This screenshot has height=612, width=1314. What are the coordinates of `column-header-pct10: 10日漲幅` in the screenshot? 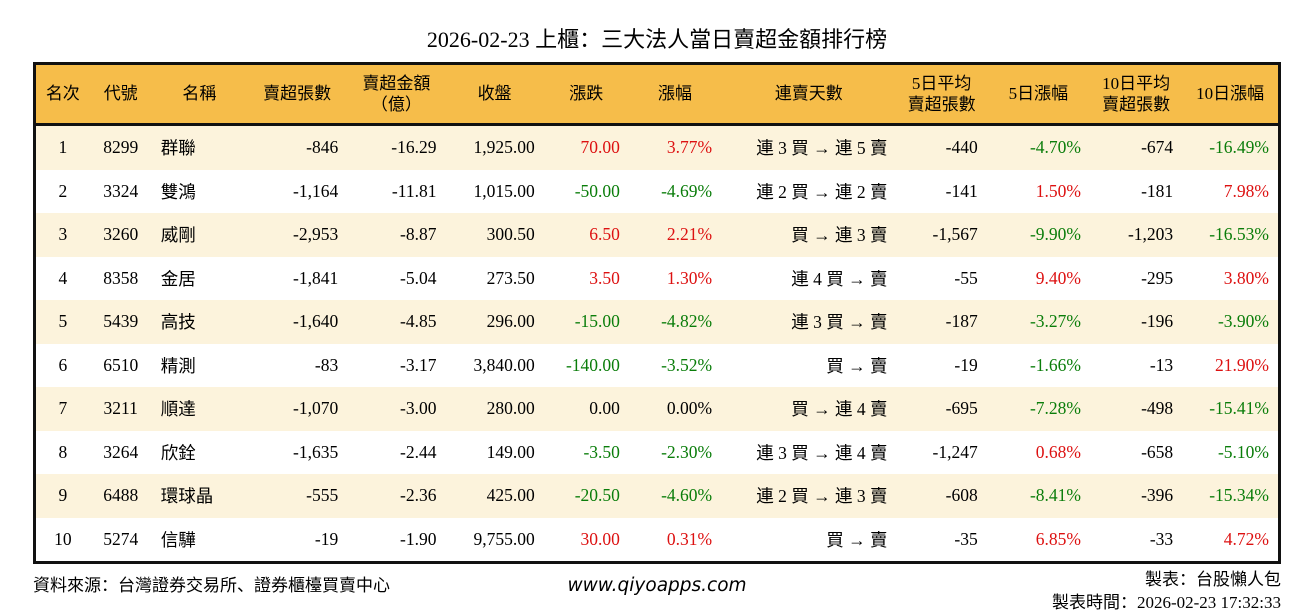 It's located at (1231, 94).